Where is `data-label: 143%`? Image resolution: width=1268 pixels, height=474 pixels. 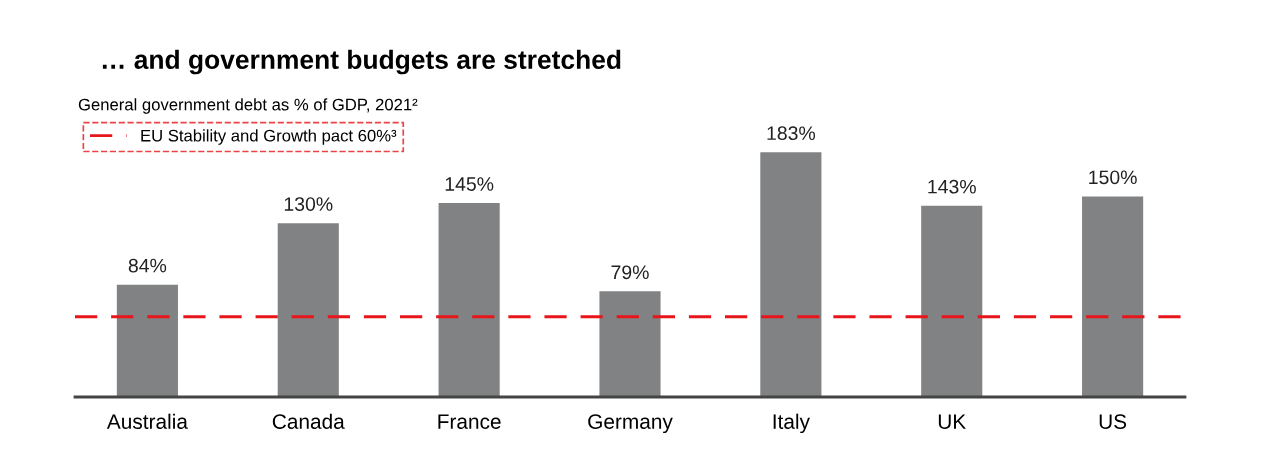
data-label: 143% is located at coordinates (952, 186).